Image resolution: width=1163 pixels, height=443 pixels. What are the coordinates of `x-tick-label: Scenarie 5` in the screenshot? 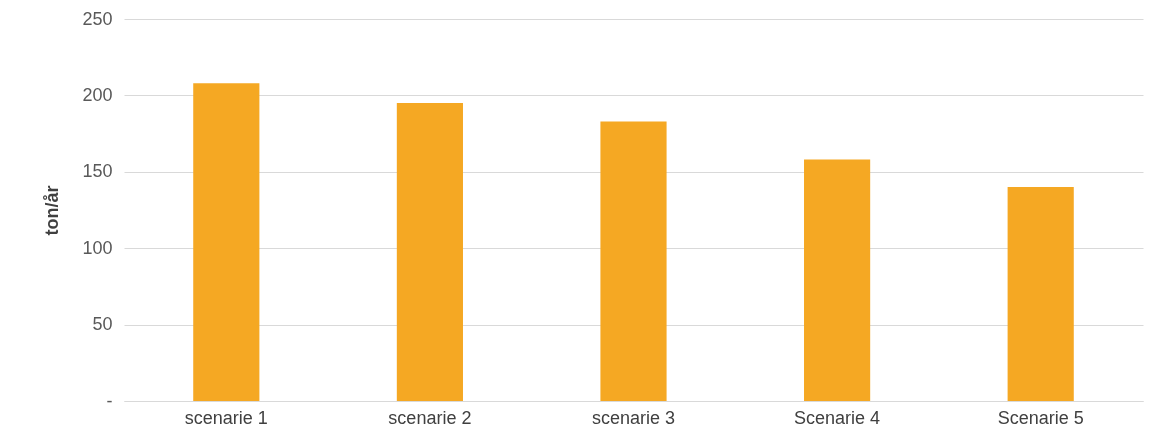 It's located at (1040, 417).